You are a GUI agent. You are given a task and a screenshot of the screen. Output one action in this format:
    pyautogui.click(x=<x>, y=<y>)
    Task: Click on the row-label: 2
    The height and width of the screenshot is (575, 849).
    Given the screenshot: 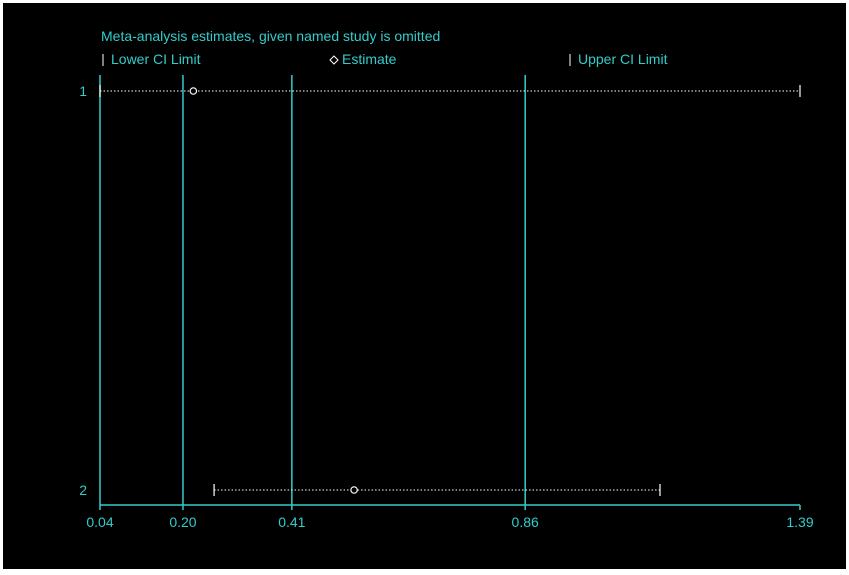 What is the action you would take?
    pyautogui.click(x=83, y=490)
    